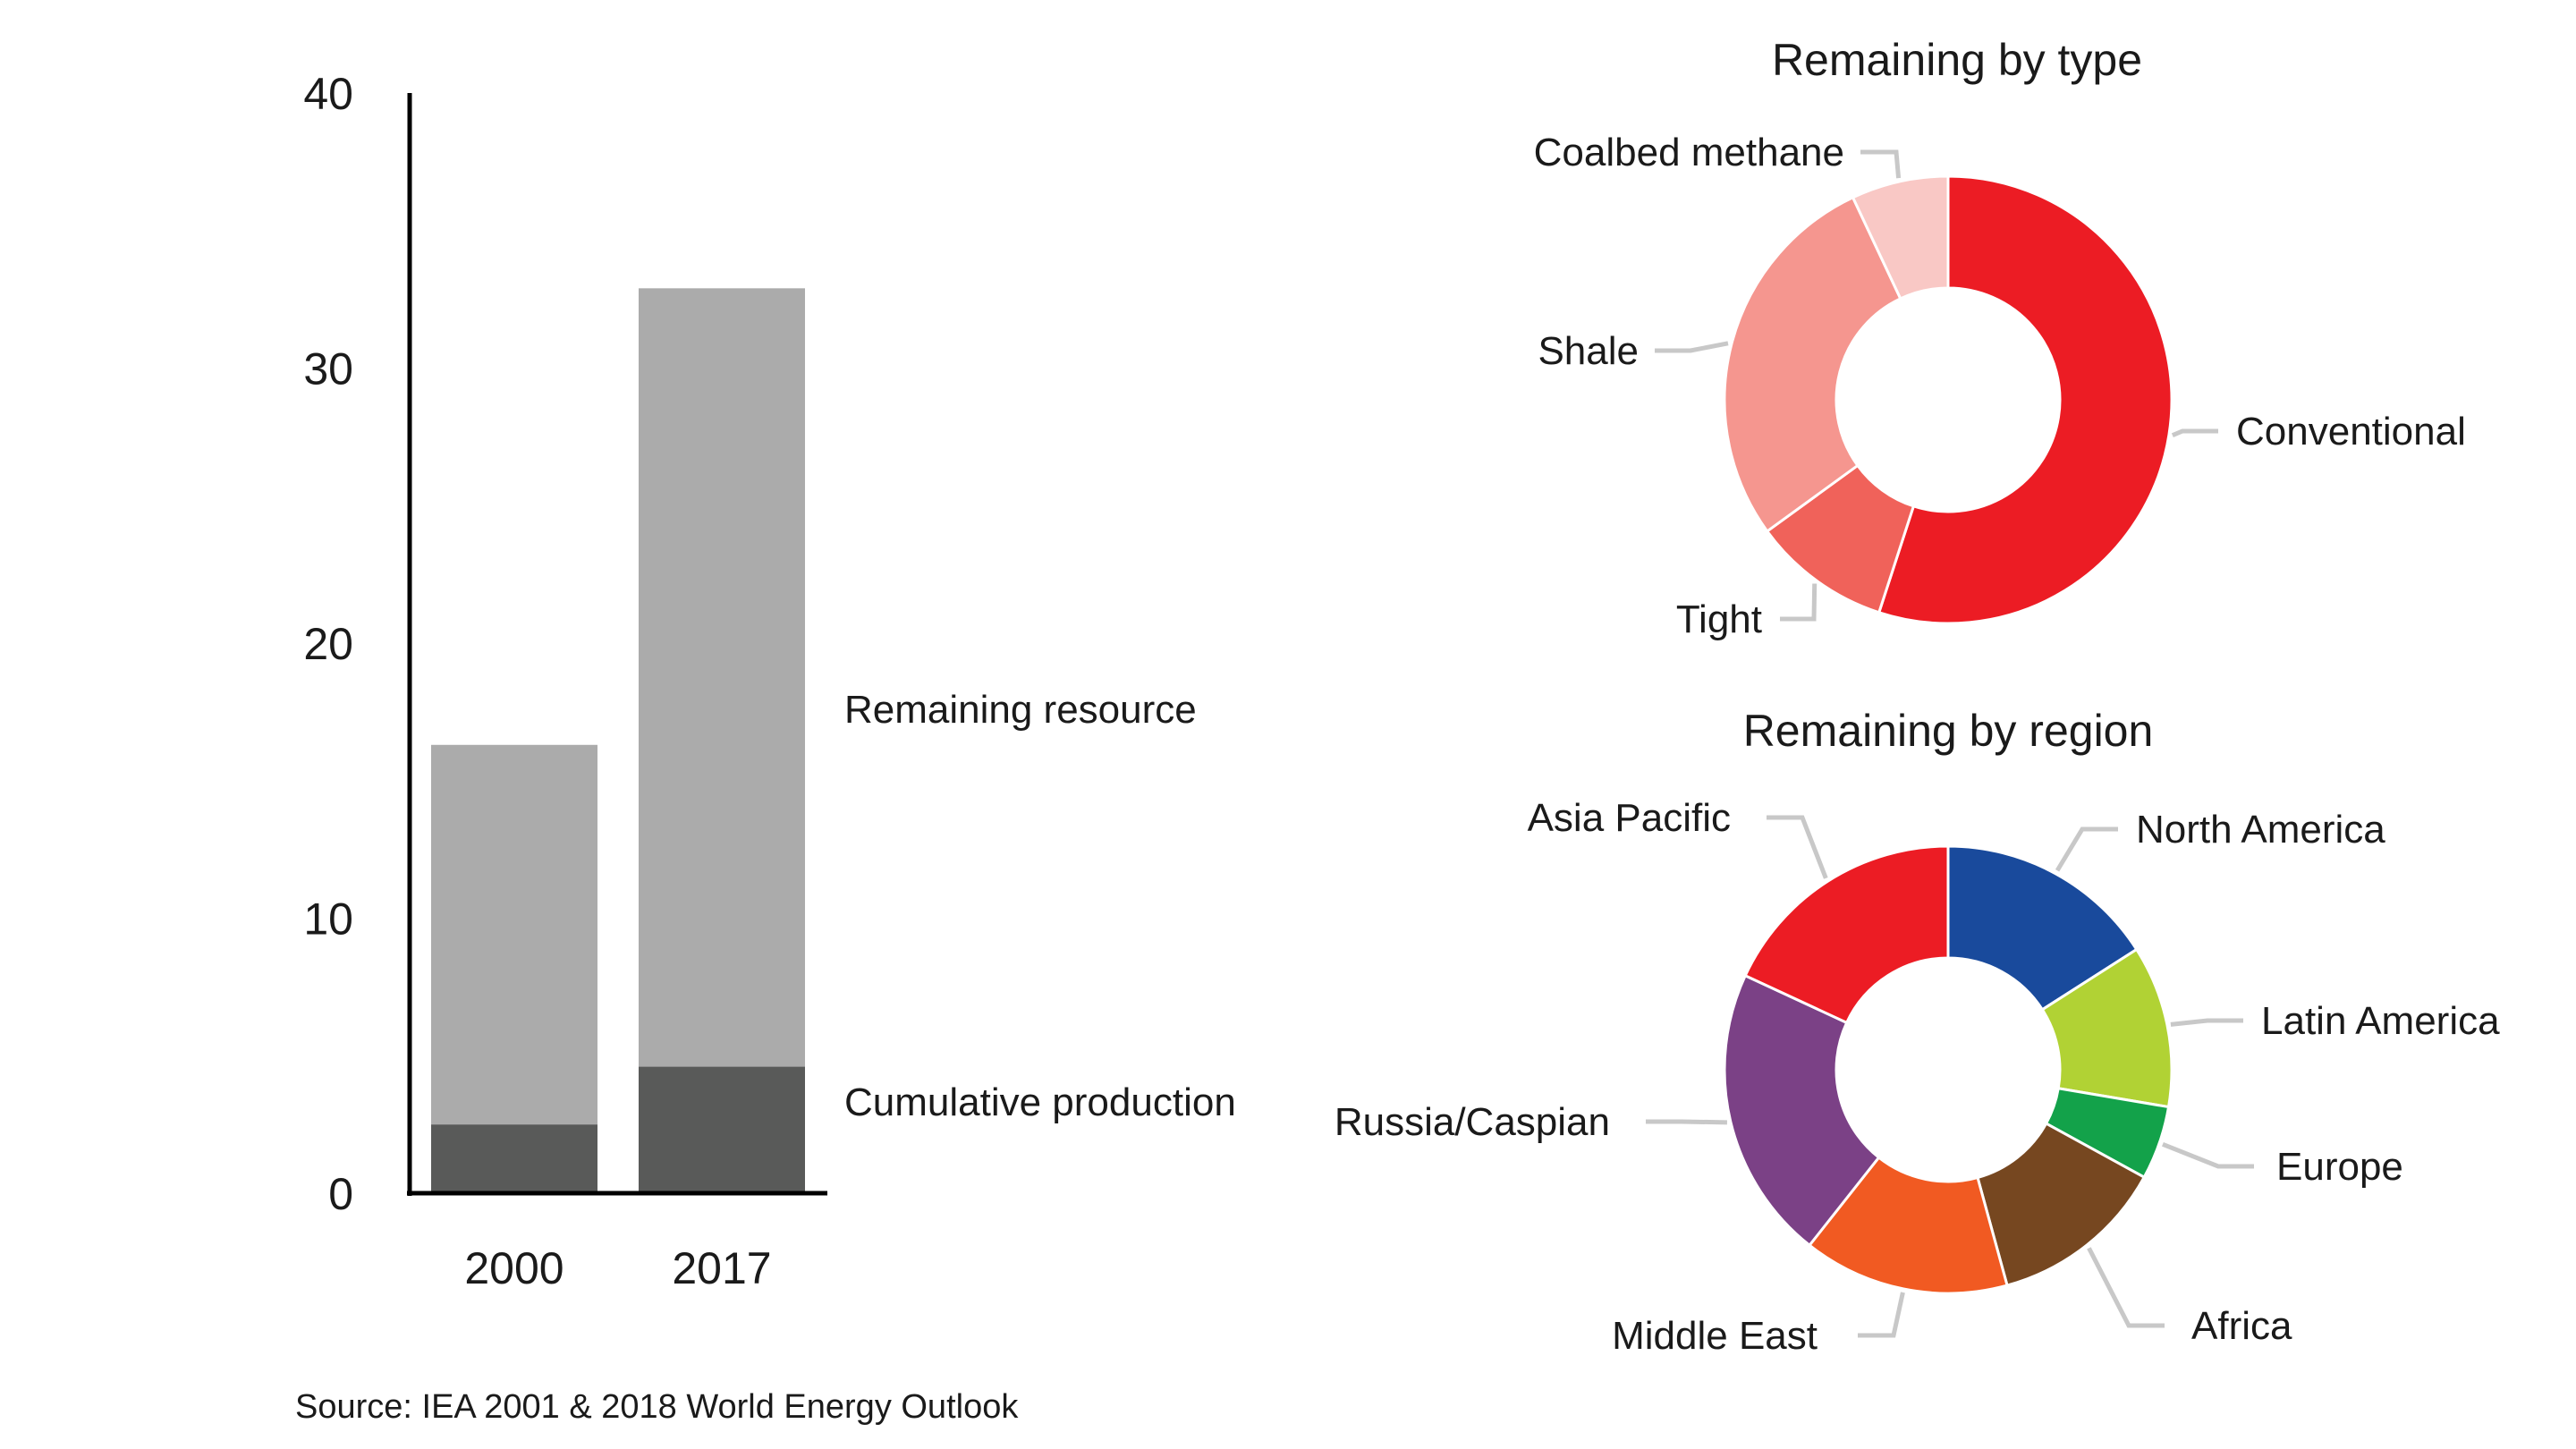 The width and height of the screenshot is (2576, 1449). I want to click on slice-russia-caspian, so click(1802, 1110).